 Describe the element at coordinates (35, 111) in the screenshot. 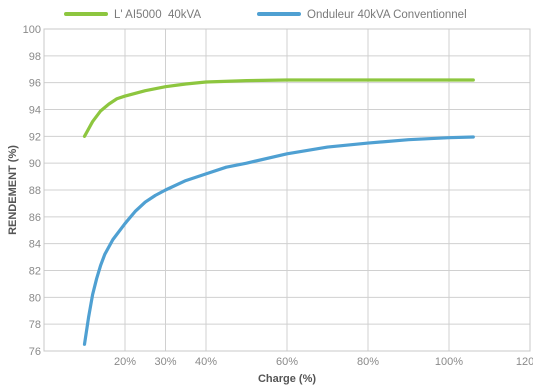

I see `y-tick-label: 94` at that location.